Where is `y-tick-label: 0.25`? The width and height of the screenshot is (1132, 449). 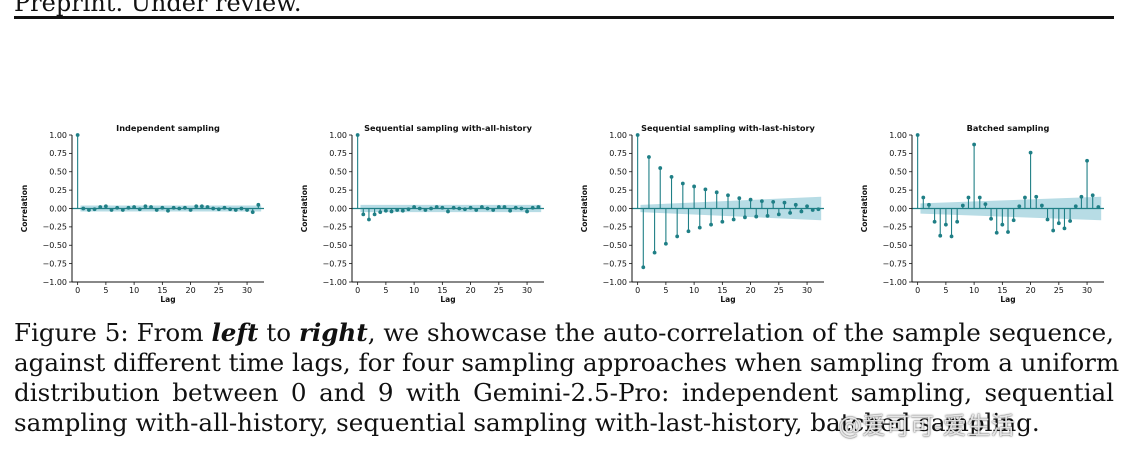
y-tick-label: 0.25 is located at coordinates (338, 190).